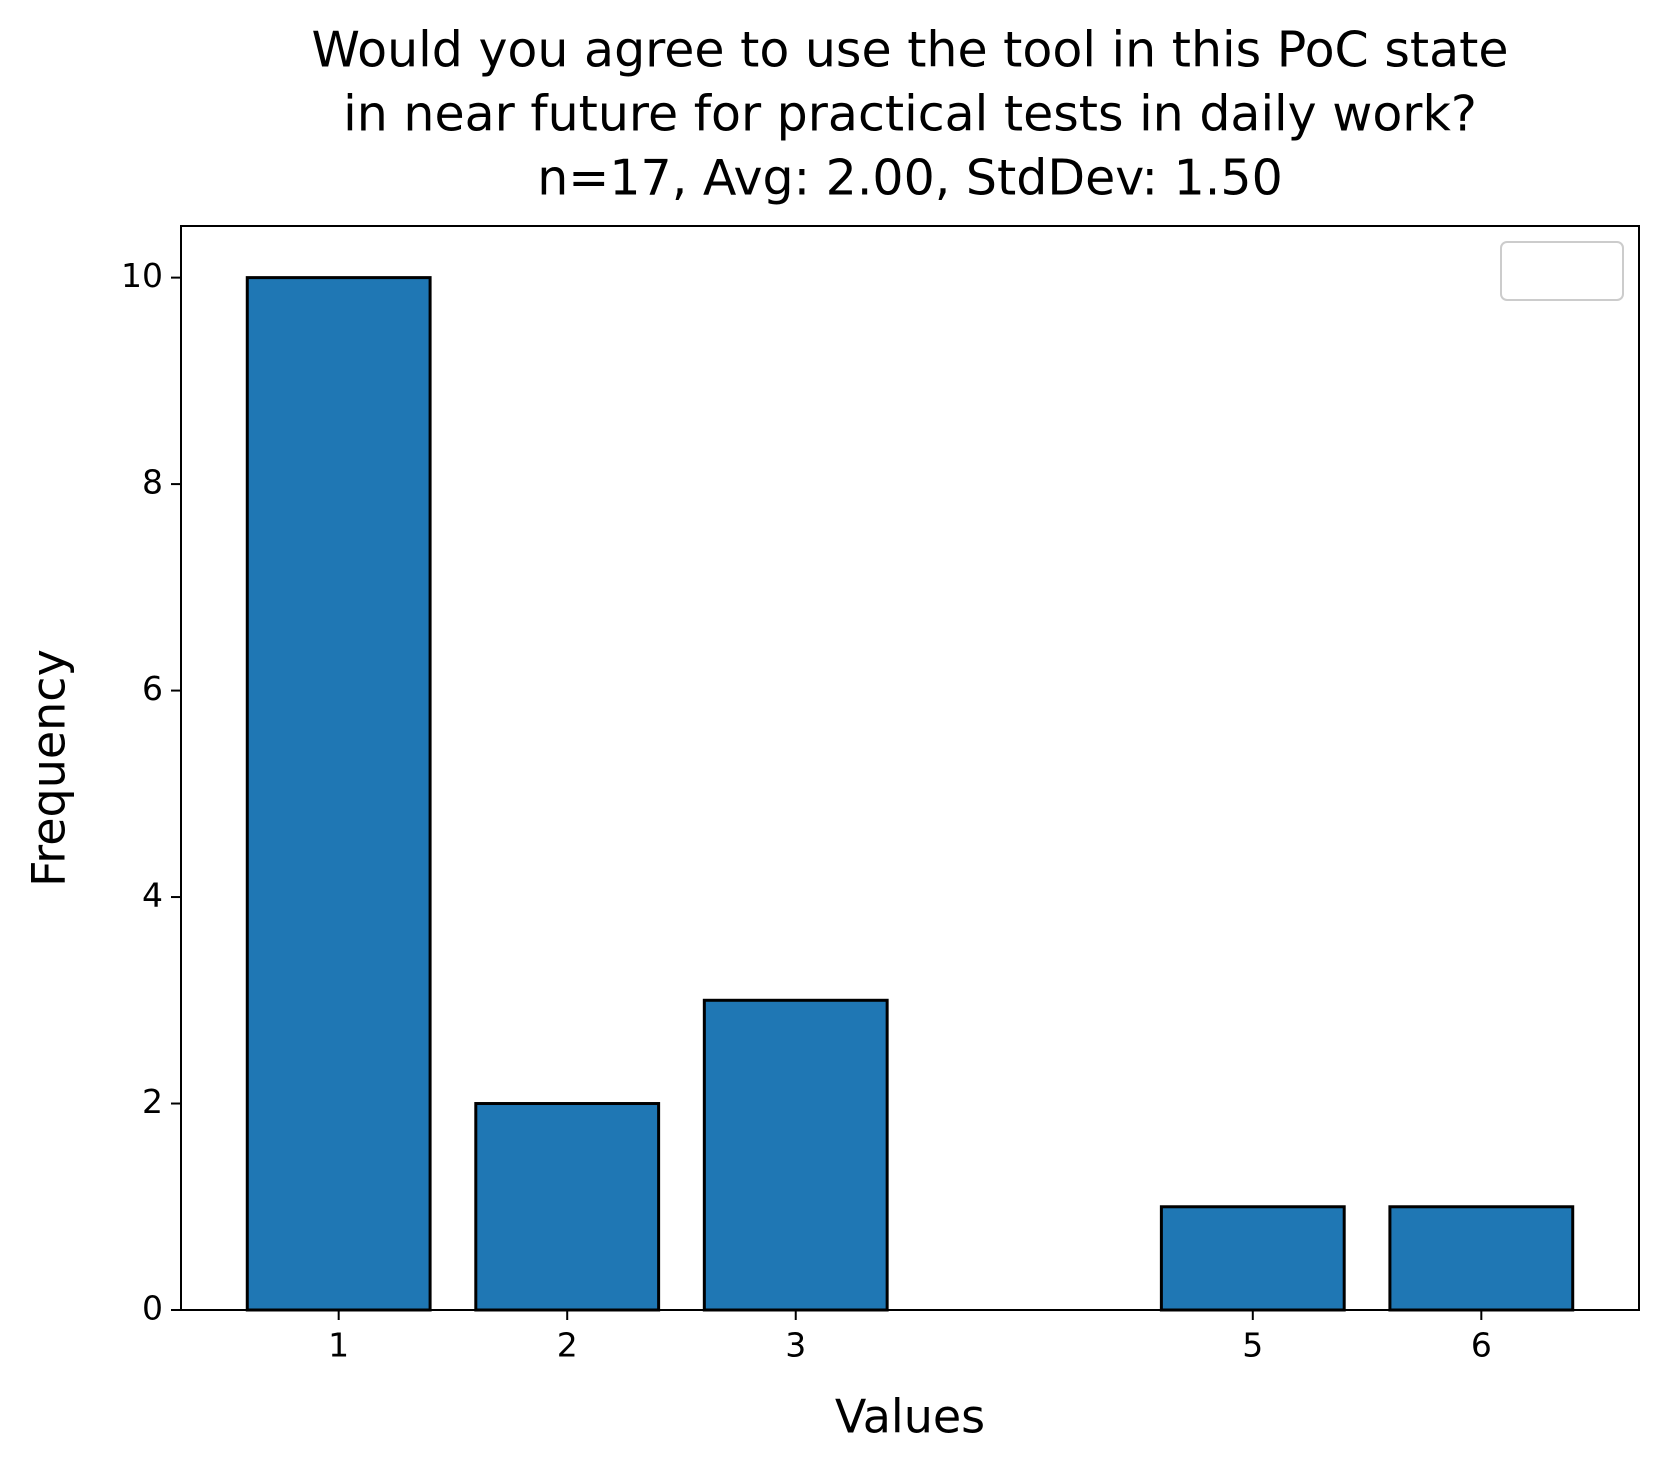 The height and width of the screenshot is (1473, 1660). What do you see at coordinates (795, 1345) in the screenshot?
I see `x-tick-label: 3` at bounding box center [795, 1345].